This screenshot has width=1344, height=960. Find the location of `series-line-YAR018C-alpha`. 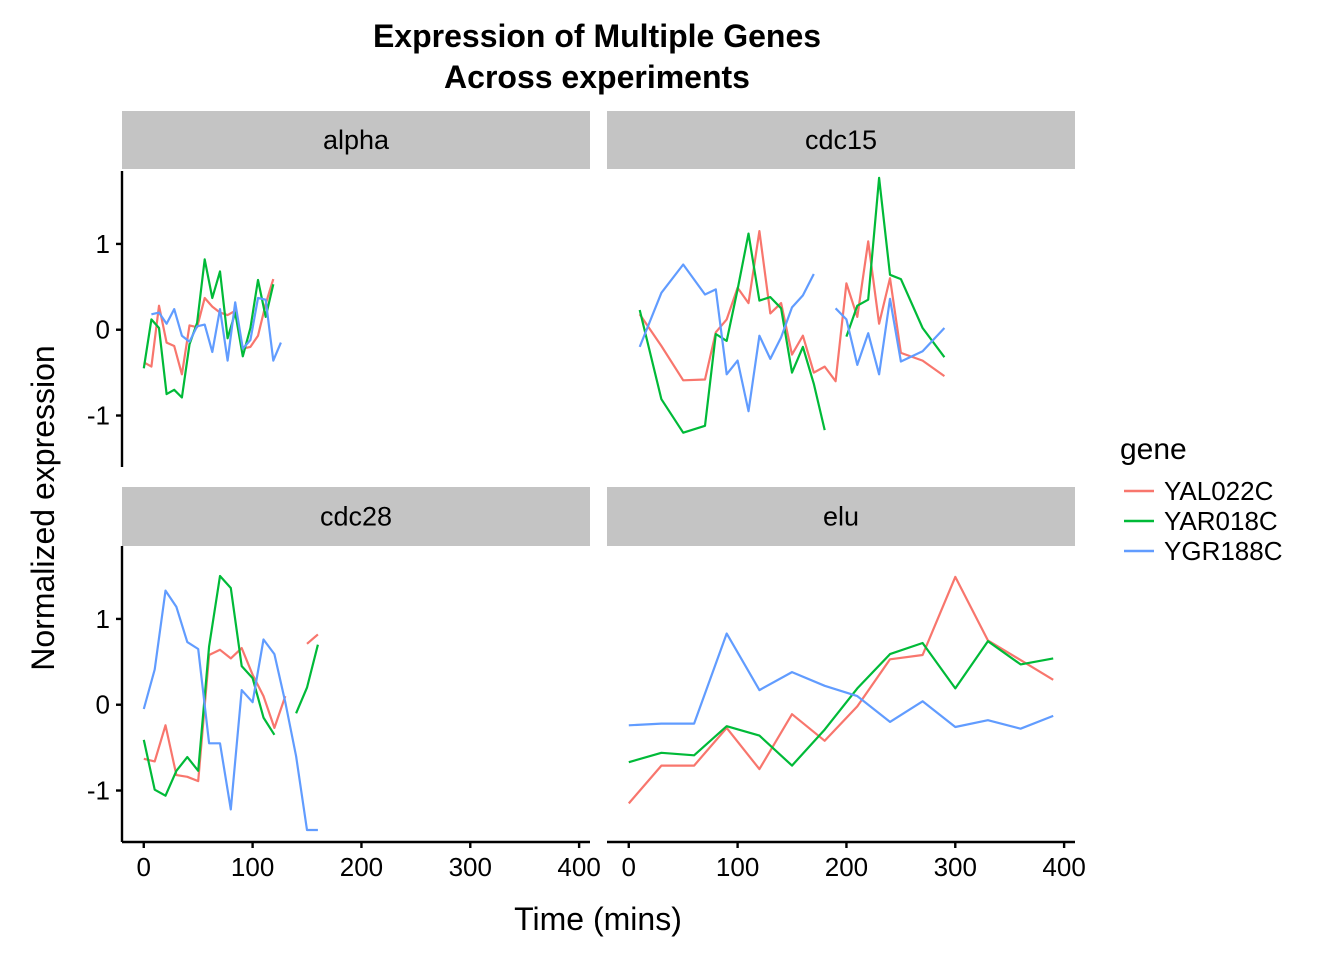

series-line-YAR018C-alpha is located at coordinates (208, 328).